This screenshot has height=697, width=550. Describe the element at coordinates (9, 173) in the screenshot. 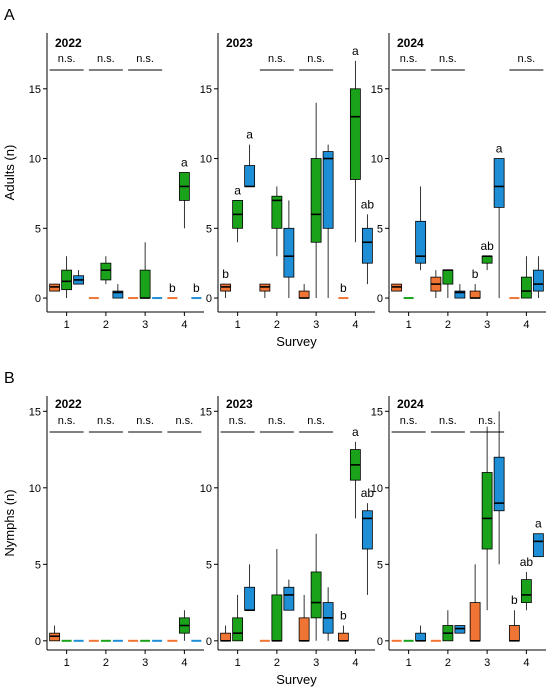

I see `y-axis-title: Adults (n)` at that location.